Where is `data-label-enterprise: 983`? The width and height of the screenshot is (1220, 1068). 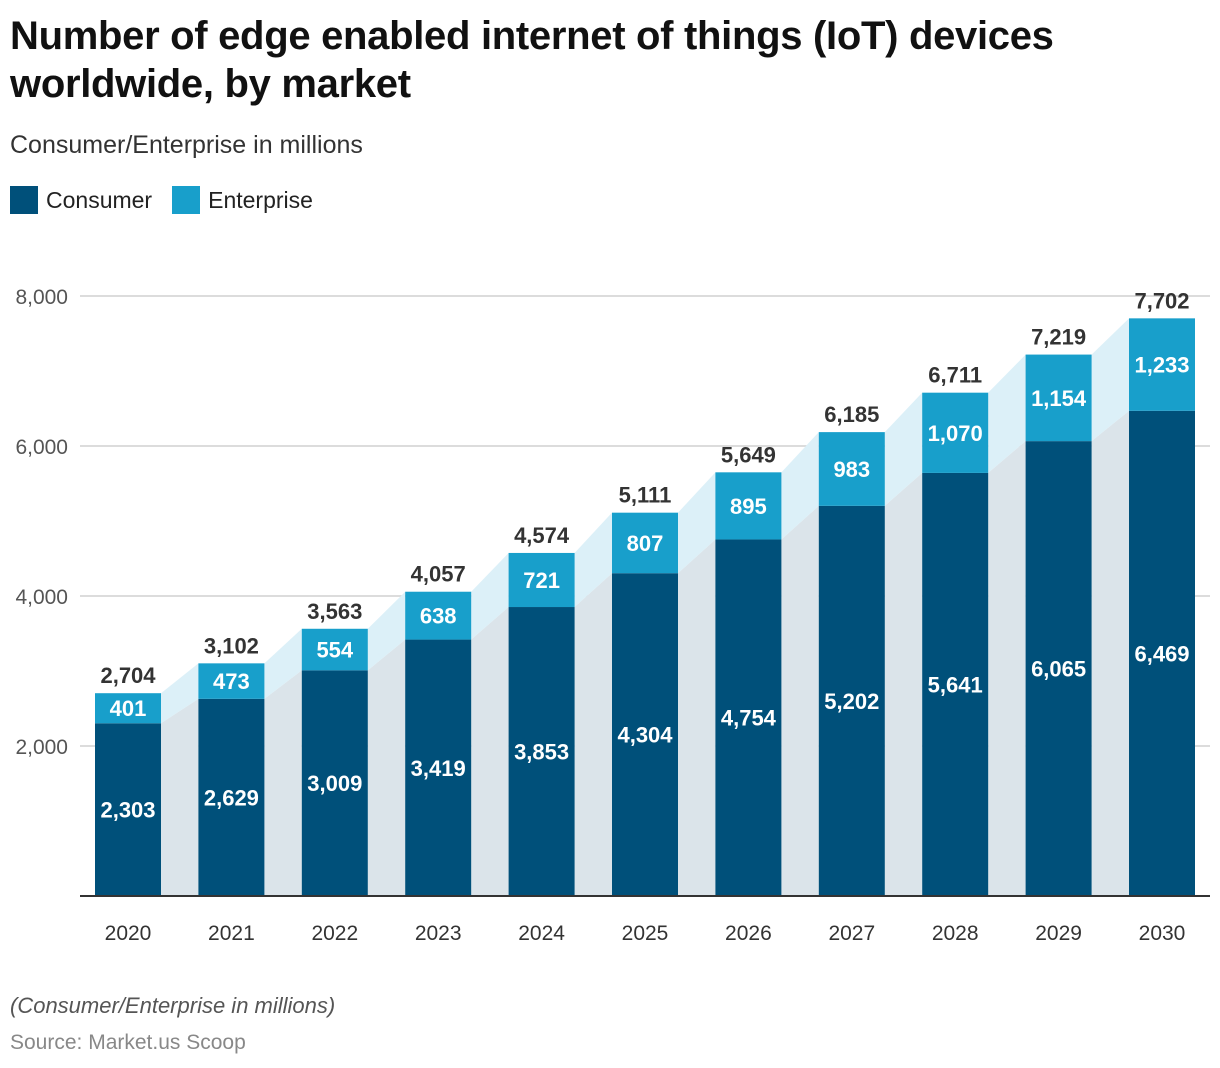 data-label-enterprise: 983 is located at coordinates (851, 469).